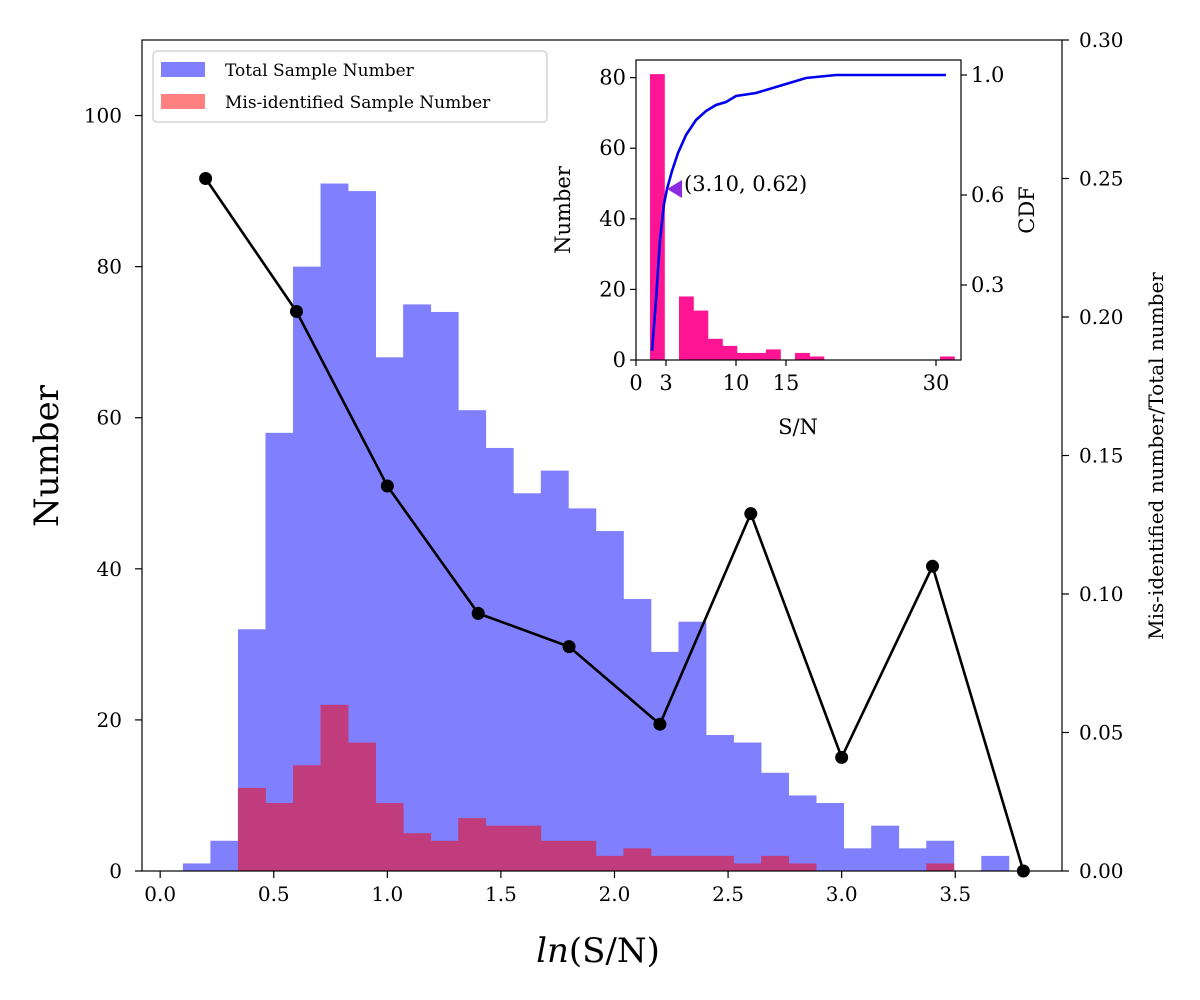 The width and height of the screenshot is (1200, 1000). What do you see at coordinates (665, 383) in the screenshot?
I see `inset-x-tick-label: 3` at bounding box center [665, 383].